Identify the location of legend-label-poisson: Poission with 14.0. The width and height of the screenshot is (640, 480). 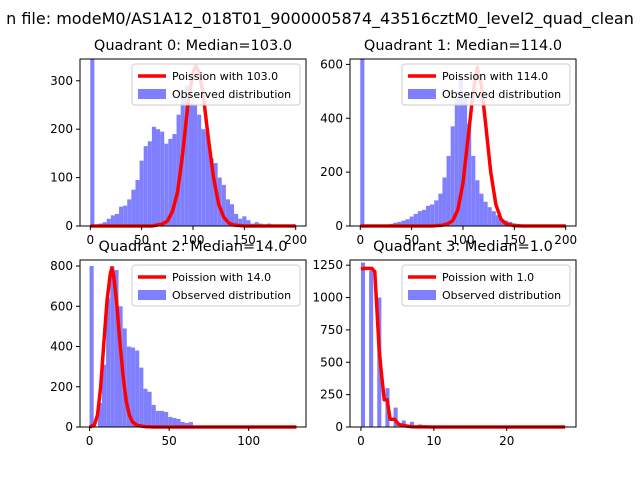
(221, 277).